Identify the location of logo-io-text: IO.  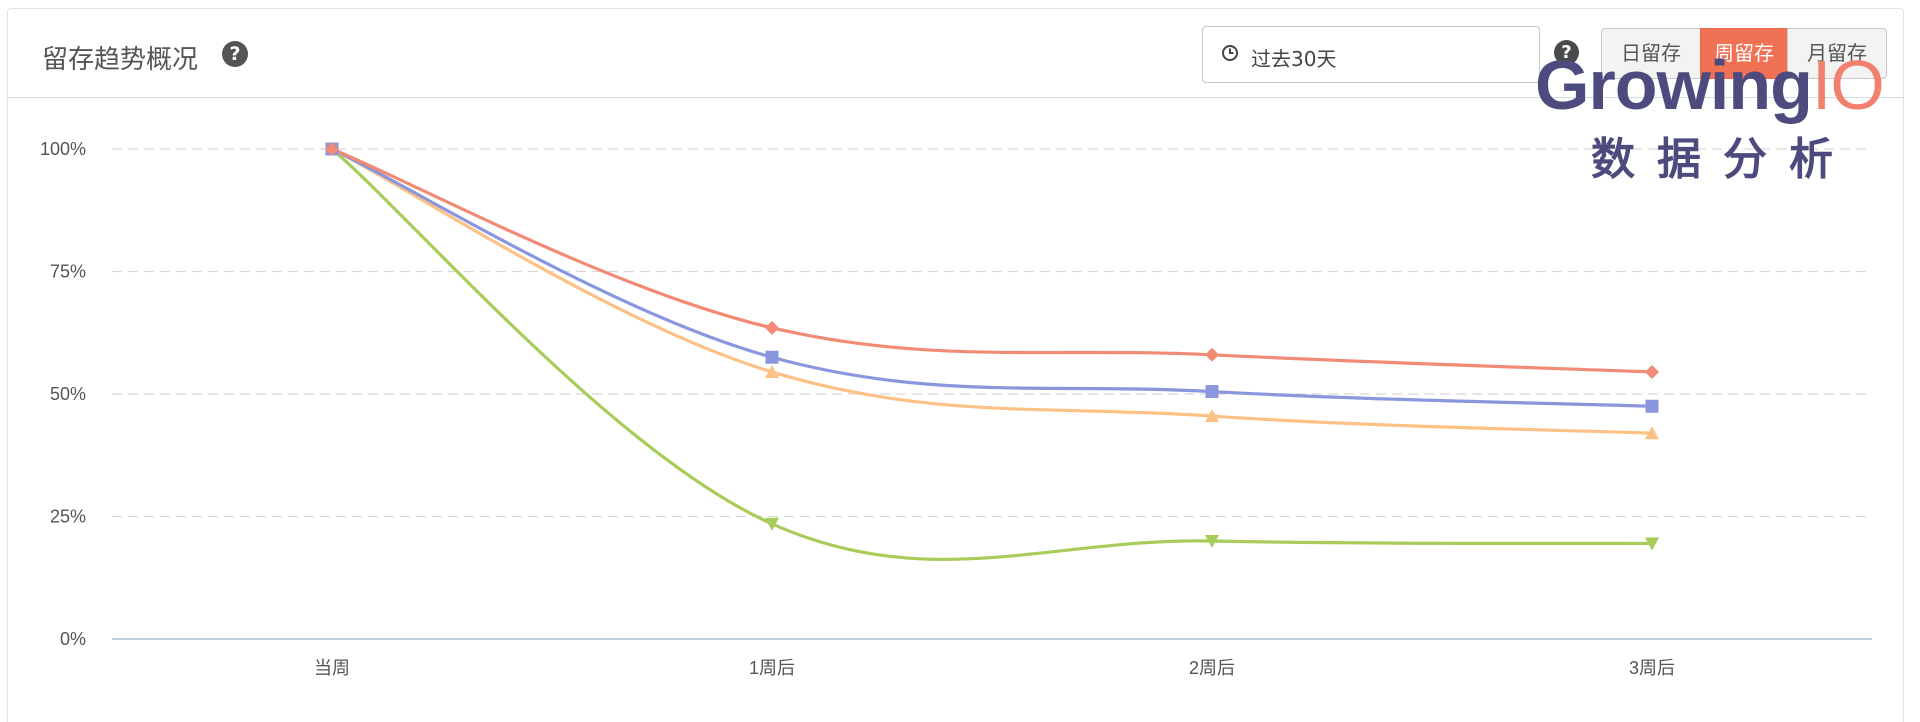
(1848, 85).